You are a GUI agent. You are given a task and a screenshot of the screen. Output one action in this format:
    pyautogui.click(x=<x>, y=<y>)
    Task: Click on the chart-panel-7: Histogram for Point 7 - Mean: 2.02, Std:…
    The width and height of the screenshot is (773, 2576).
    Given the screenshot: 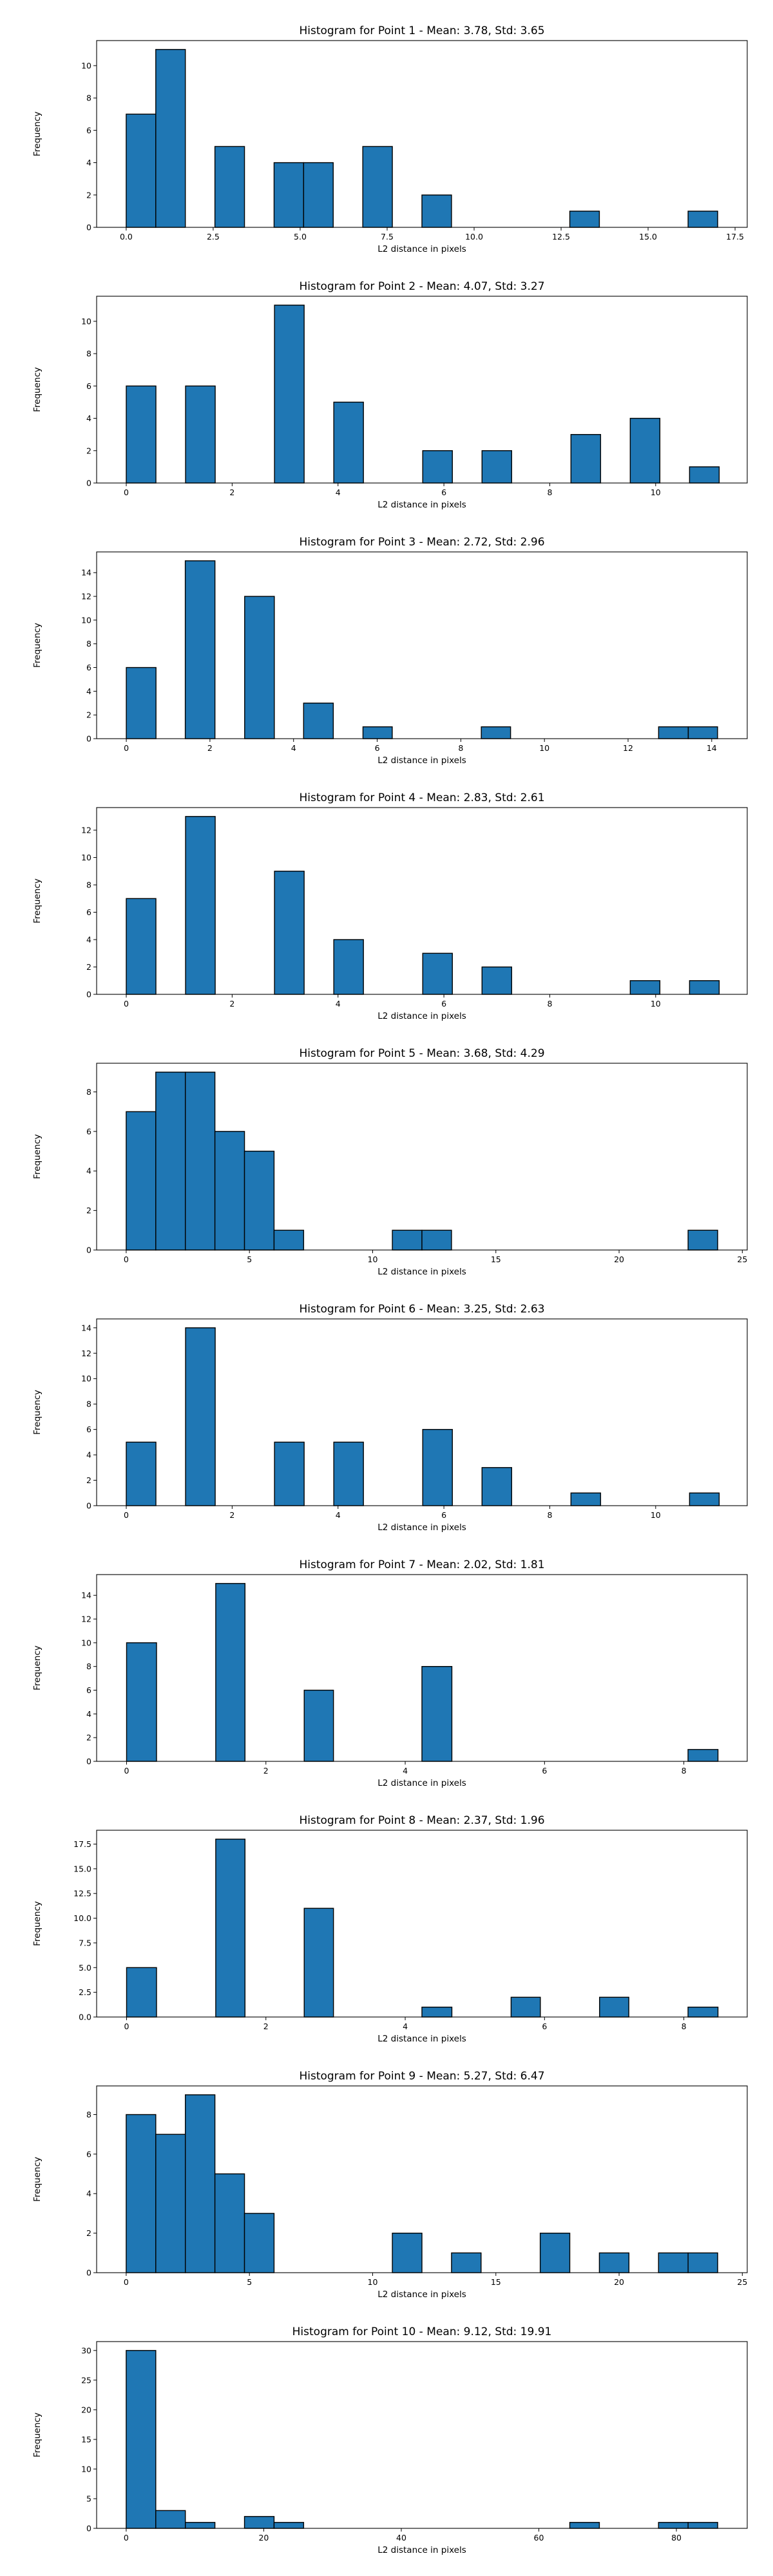 What is the action you would take?
    pyautogui.click(x=390, y=1673)
    